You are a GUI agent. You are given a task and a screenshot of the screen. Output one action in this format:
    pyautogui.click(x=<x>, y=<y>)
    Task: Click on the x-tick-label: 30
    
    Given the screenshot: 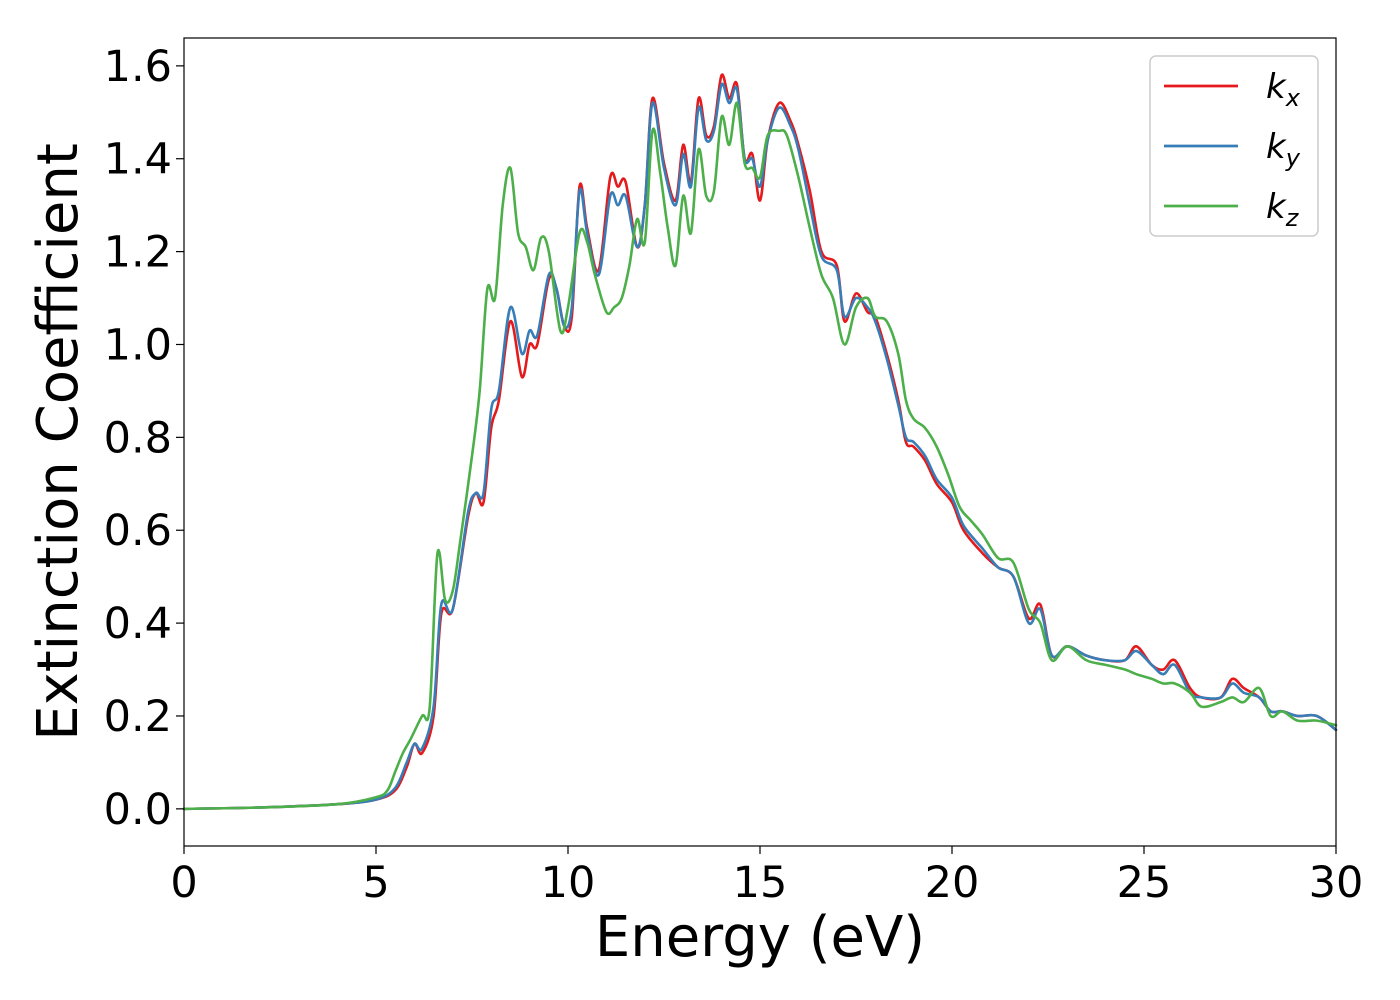 What is the action you would take?
    pyautogui.click(x=1336, y=883)
    